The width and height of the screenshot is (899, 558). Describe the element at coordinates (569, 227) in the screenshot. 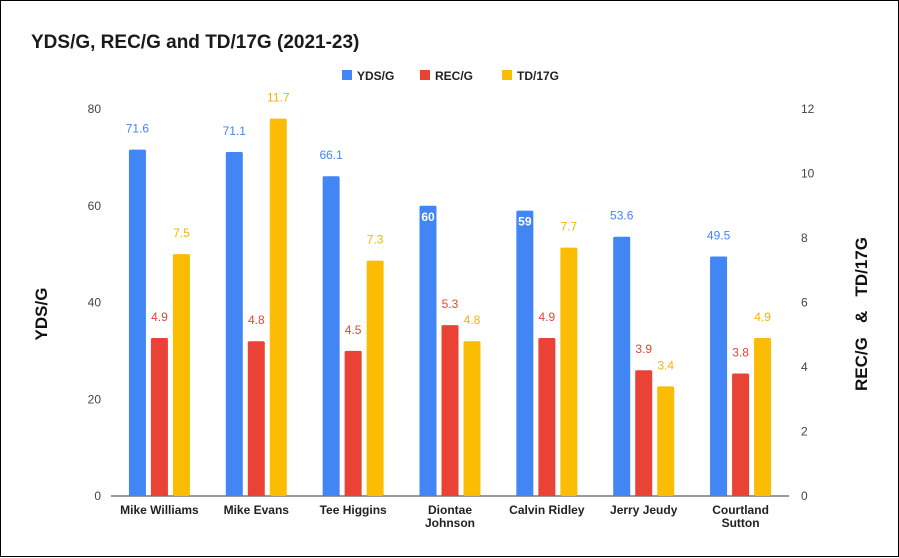

I see `data-label-2-4: 7.7` at that location.